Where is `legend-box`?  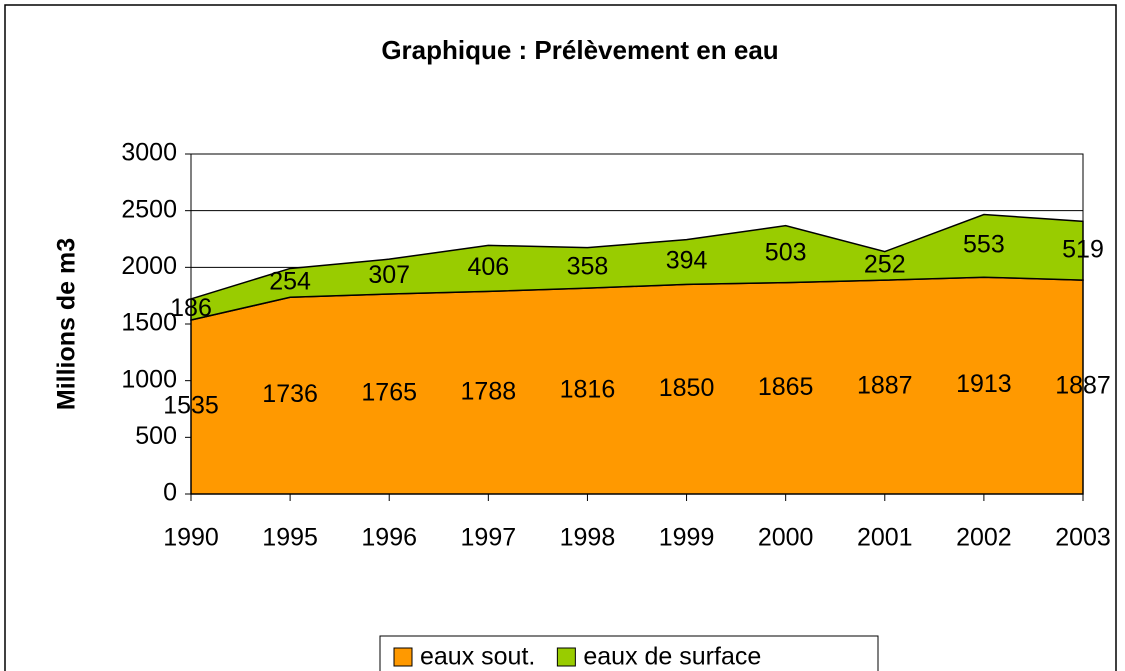 legend-box is located at coordinates (629, 653).